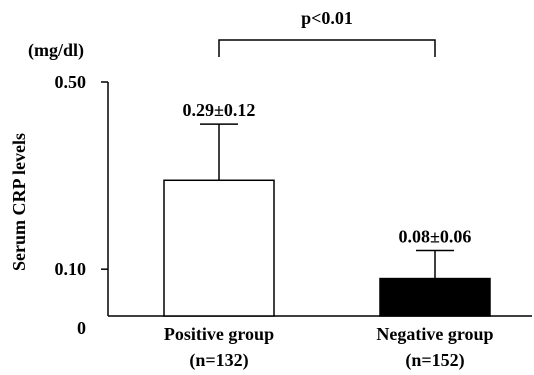 This screenshot has height=375, width=534. Describe the element at coordinates (56, 50) in the screenshot. I see `y-axis-unit: (mg/dl)` at that location.